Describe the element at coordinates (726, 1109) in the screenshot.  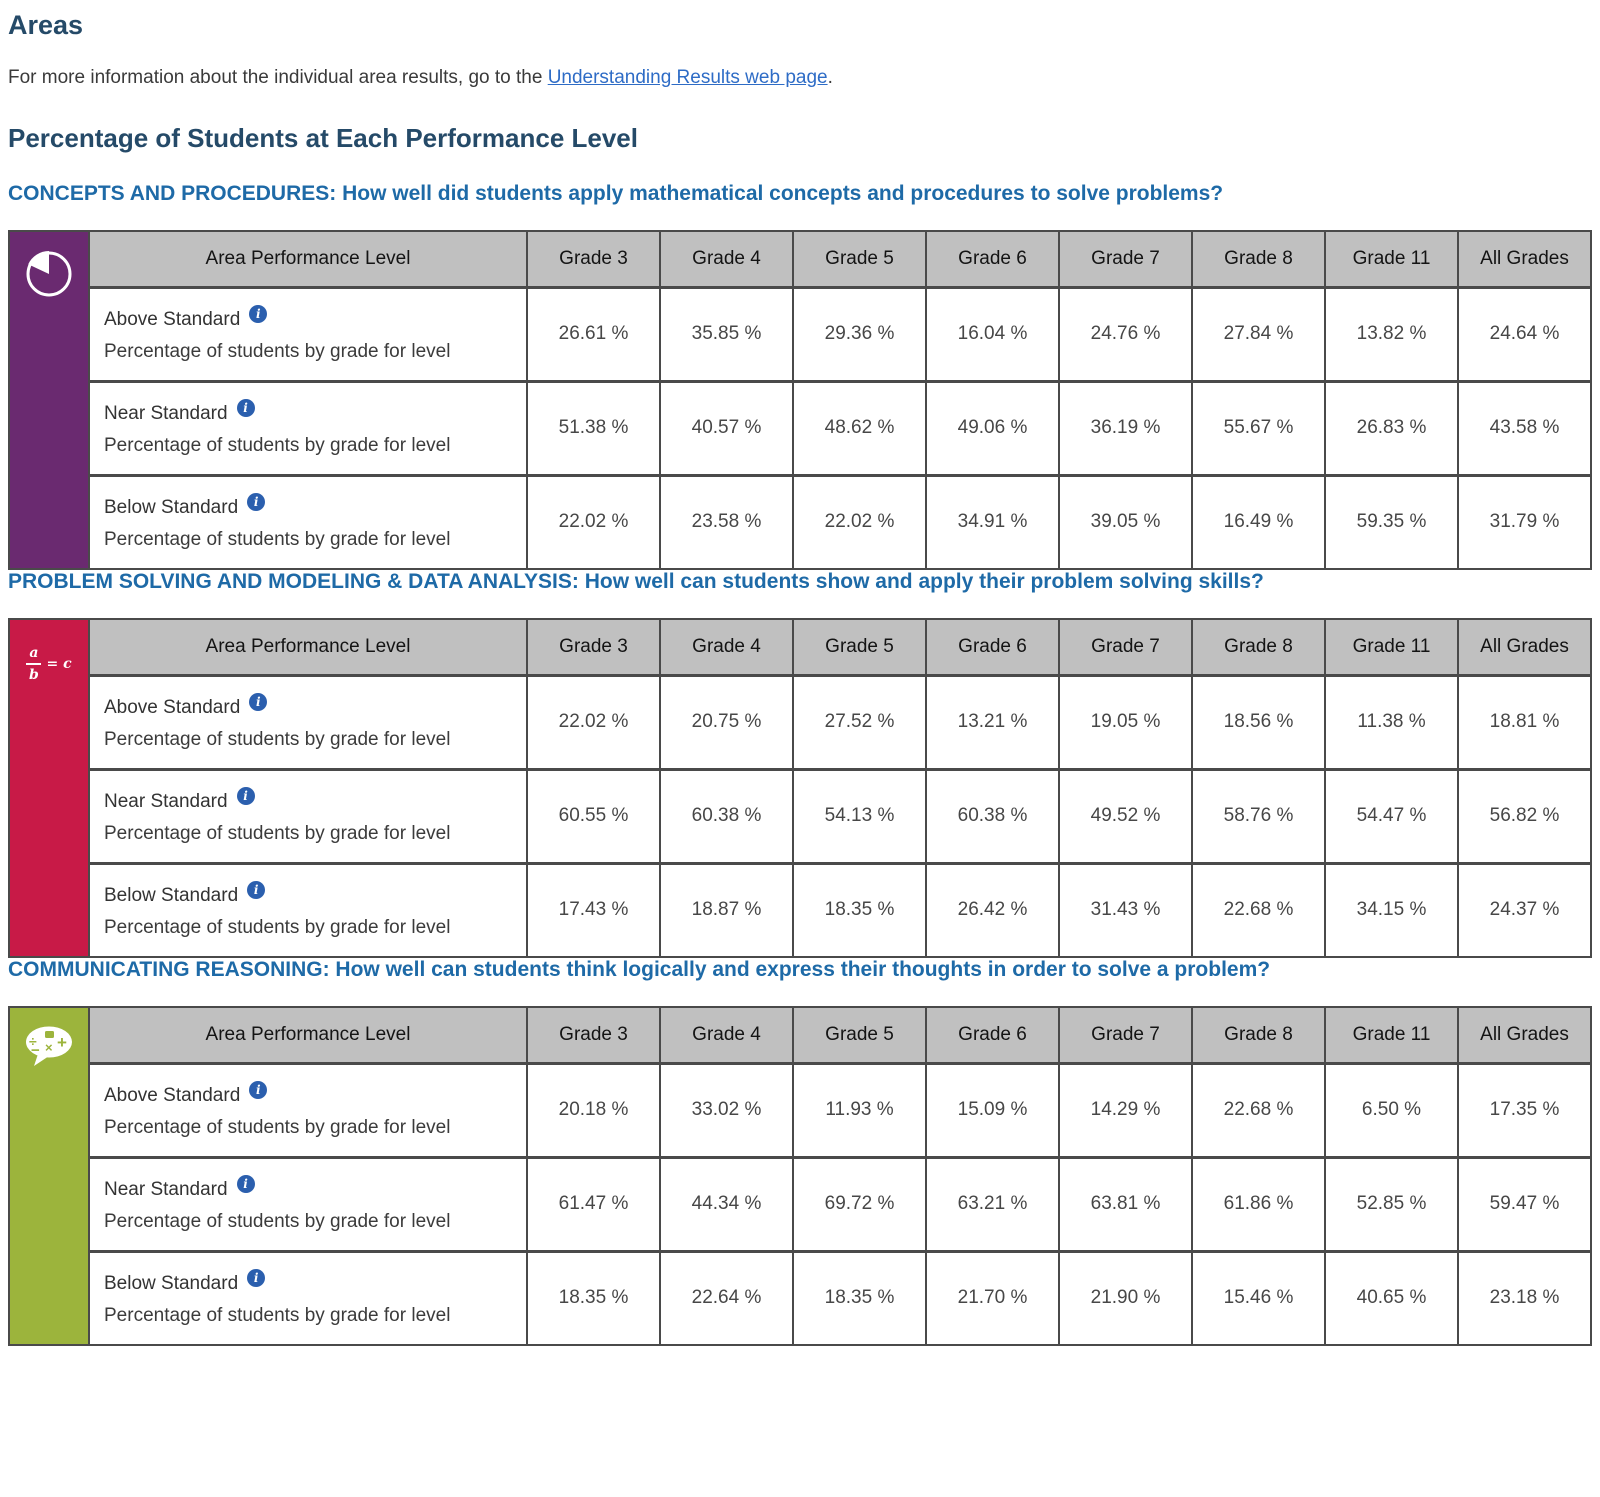
I see `value-cell-communicating-above-standard-grade-4: 33.02 %` at that location.